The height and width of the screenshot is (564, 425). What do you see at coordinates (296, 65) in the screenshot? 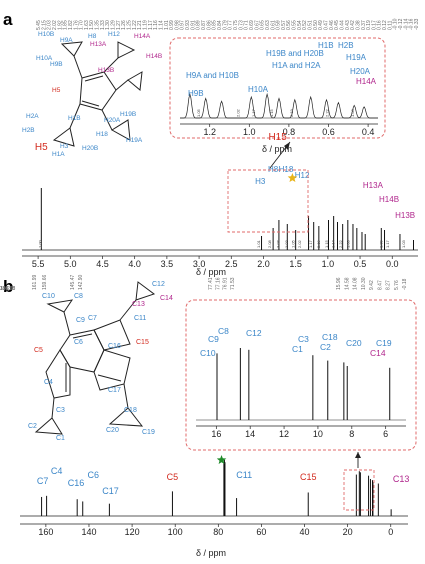
I see `inset-a-label: H1A and H2A` at bounding box center [296, 65].